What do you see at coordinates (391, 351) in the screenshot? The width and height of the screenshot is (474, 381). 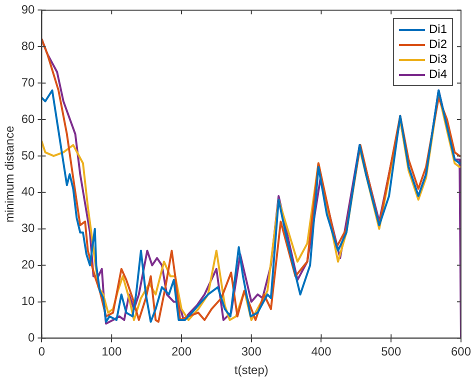 I see `x-tick-label: 500` at bounding box center [391, 351].